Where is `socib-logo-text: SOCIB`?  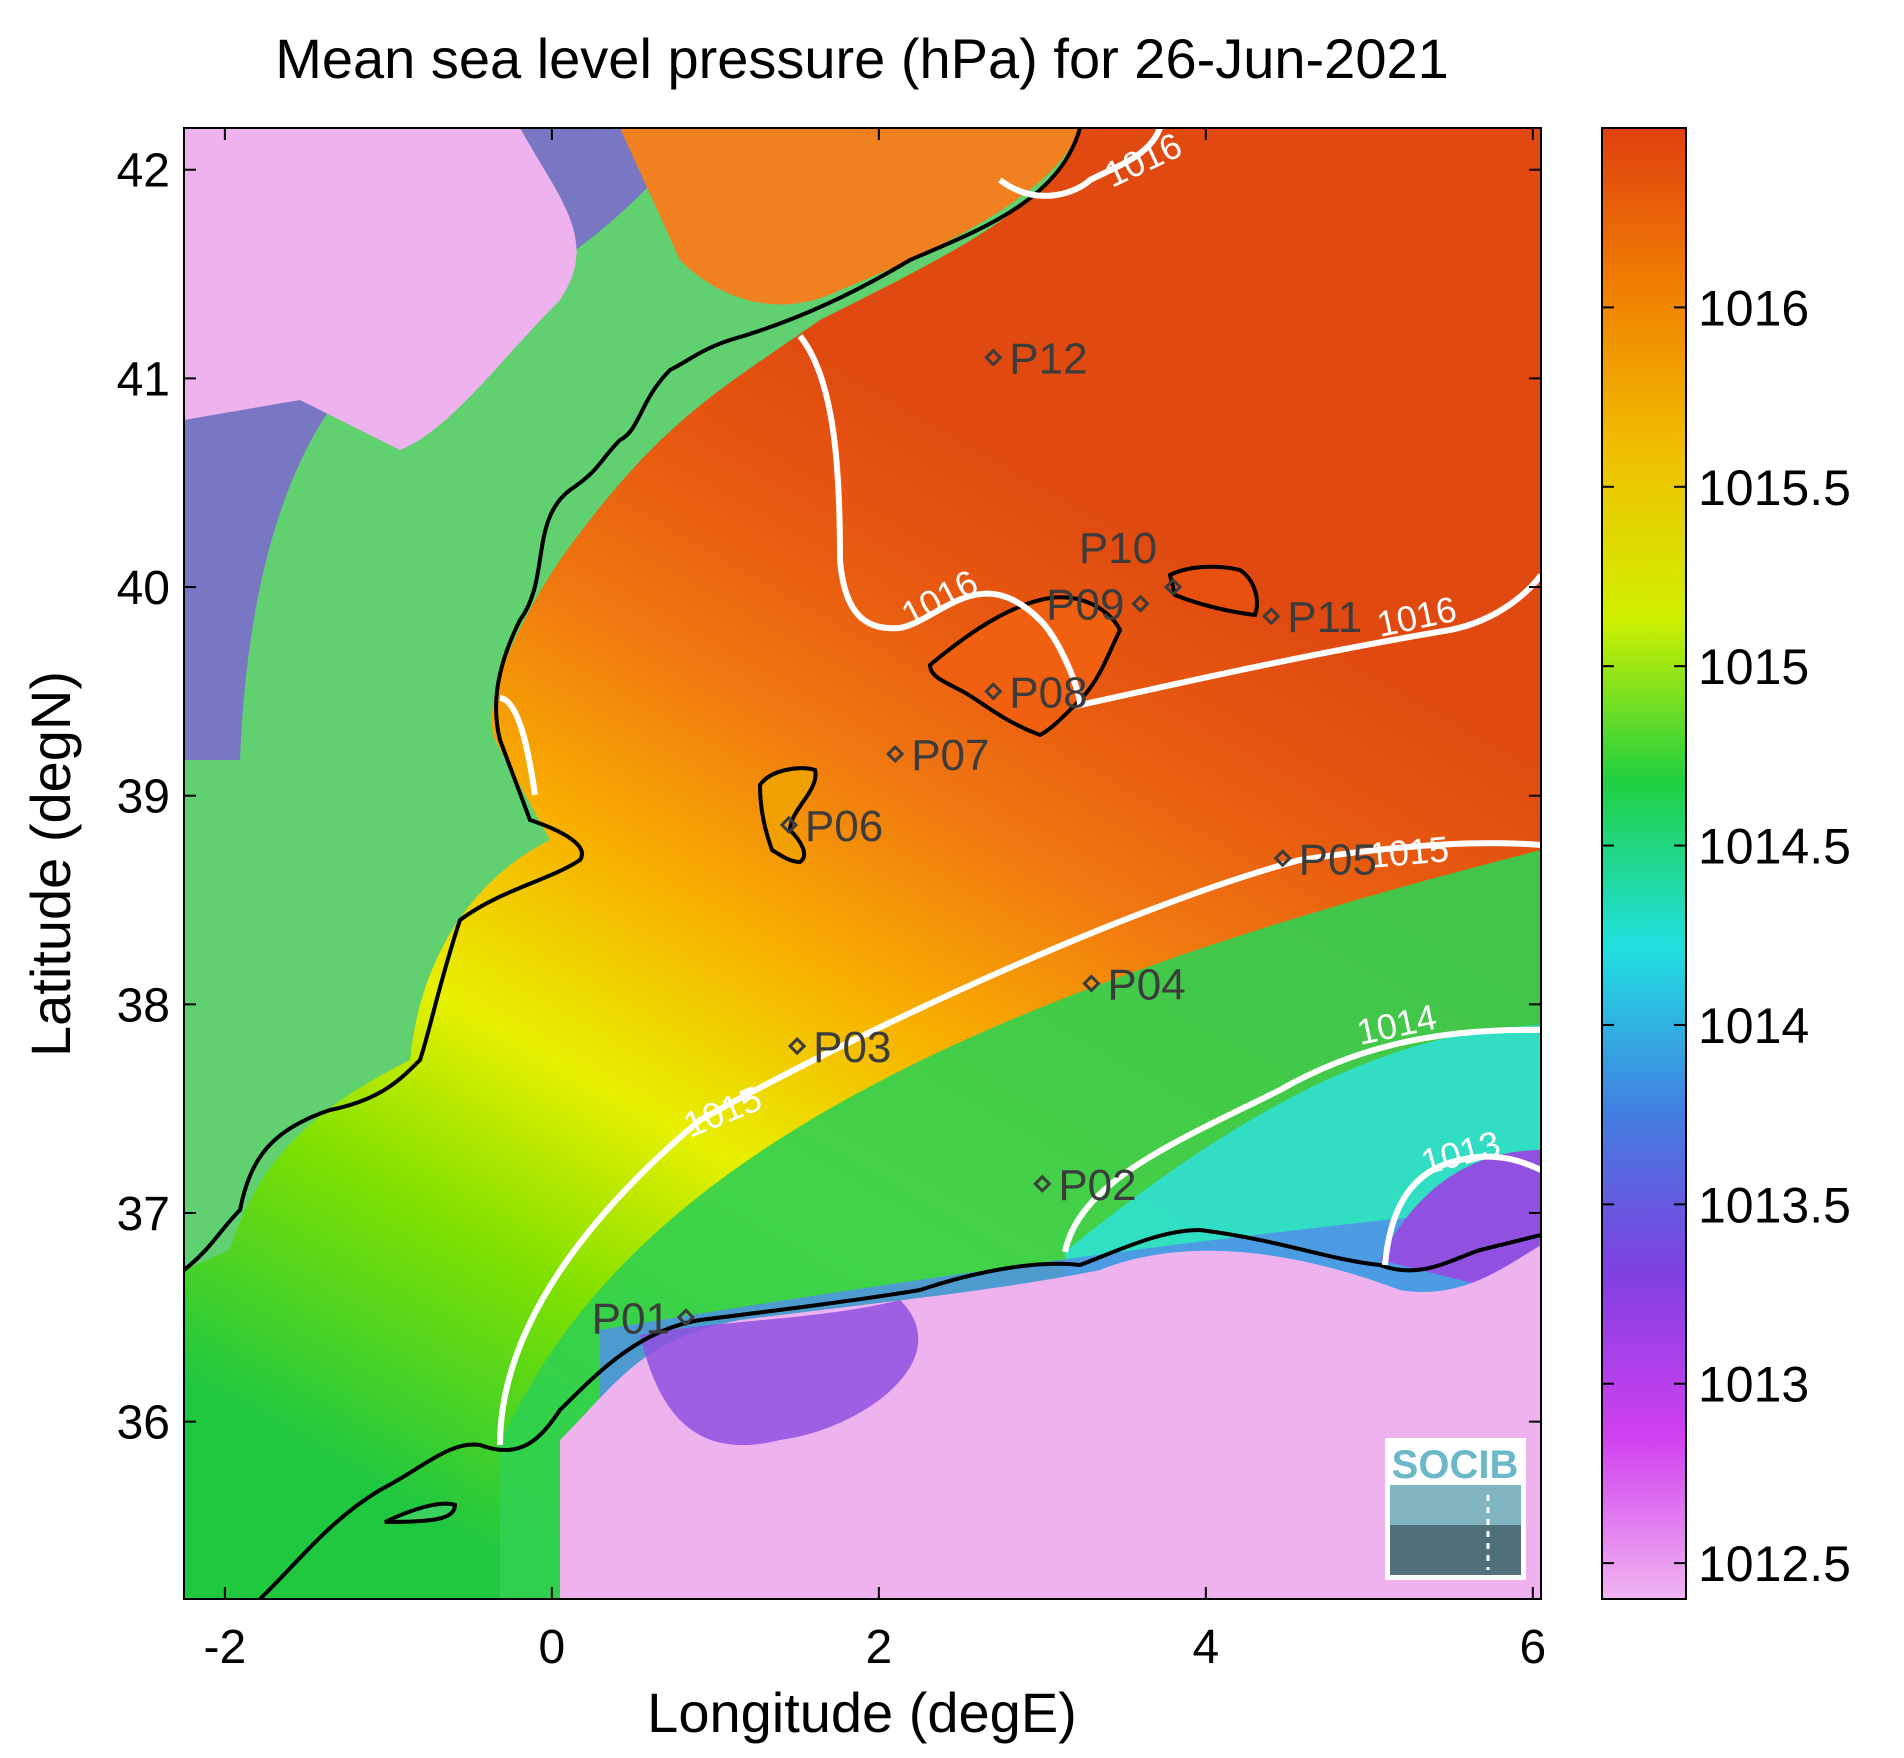 socib-logo-text: SOCIB is located at coordinates (1455, 1465).